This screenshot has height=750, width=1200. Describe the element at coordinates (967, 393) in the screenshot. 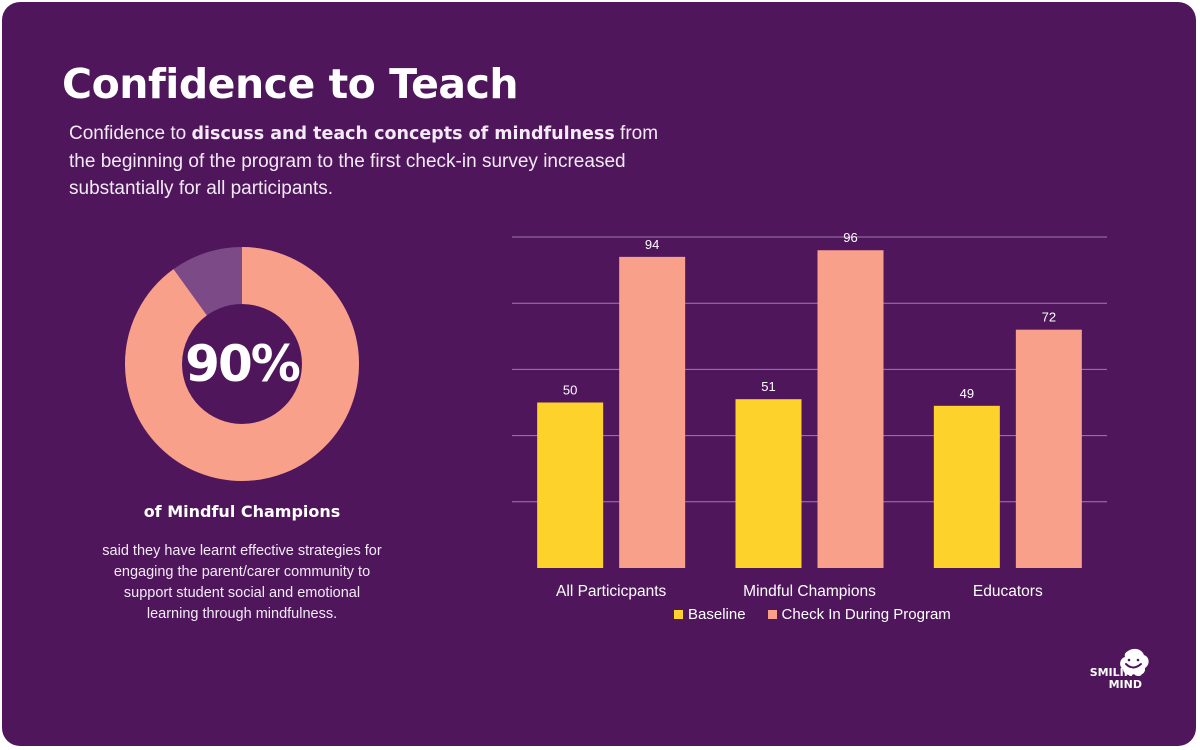

I see `data-label: 49` at that location.